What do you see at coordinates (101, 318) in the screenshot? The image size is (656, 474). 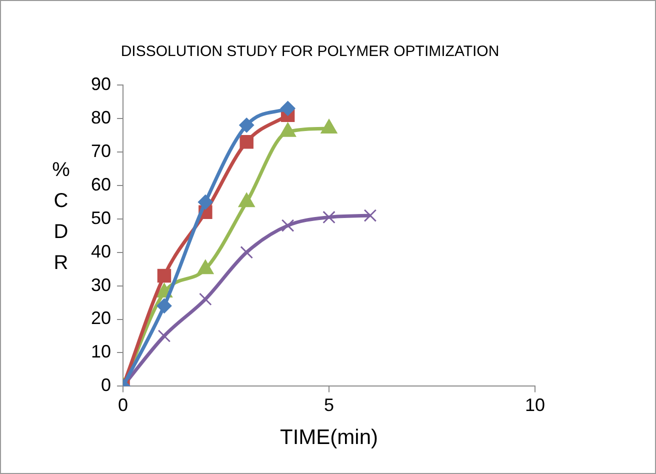 I see `y-tick-label: 20` at bounding box center [101, 318].